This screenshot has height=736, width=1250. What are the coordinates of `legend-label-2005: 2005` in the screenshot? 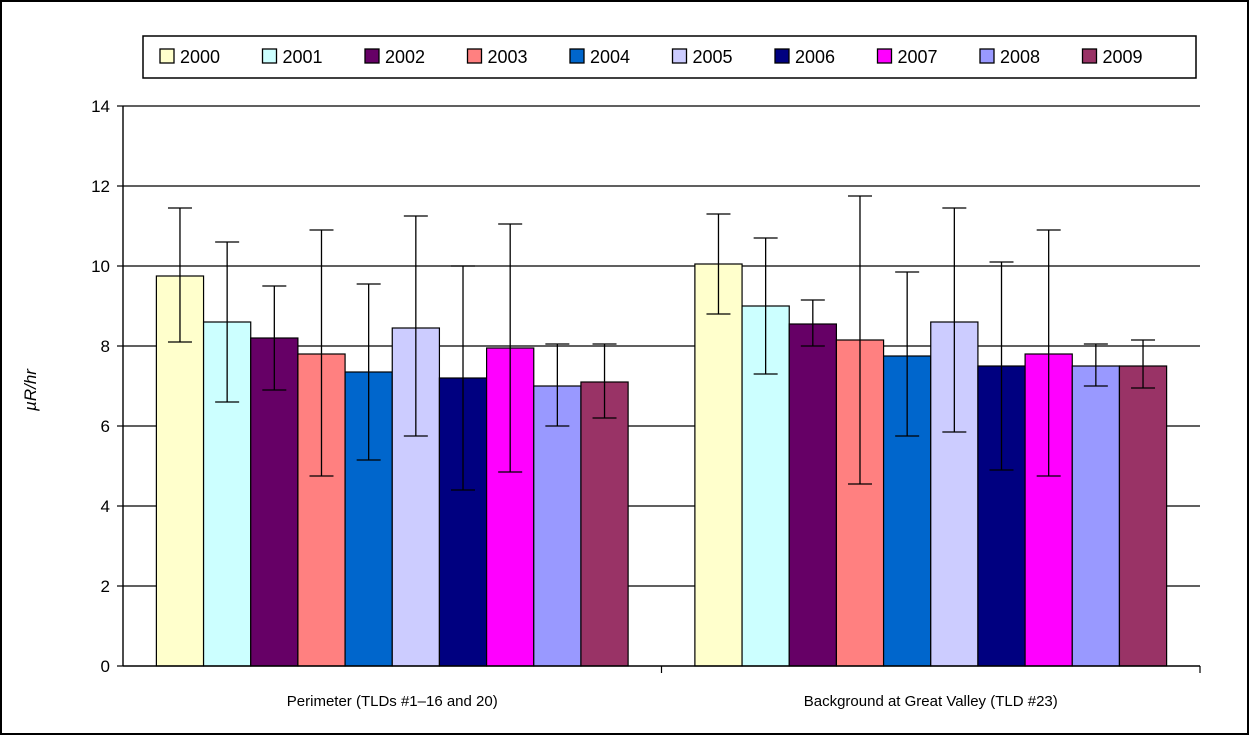 It's located at (713, 57).